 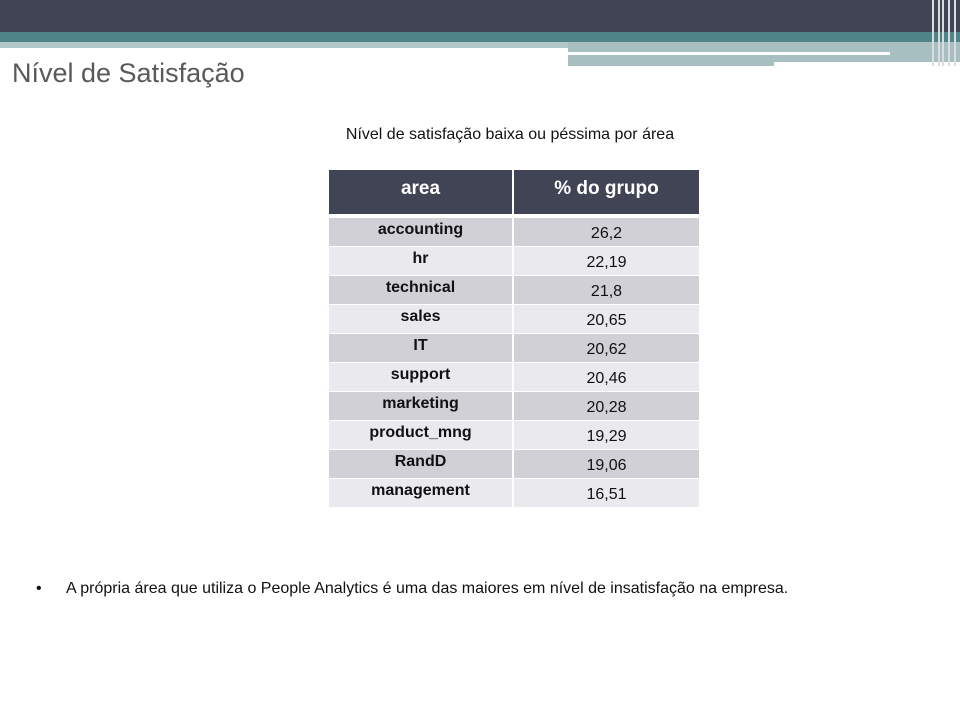 I want to click on table-row: technical 21,8, so click(x=514, y=289).